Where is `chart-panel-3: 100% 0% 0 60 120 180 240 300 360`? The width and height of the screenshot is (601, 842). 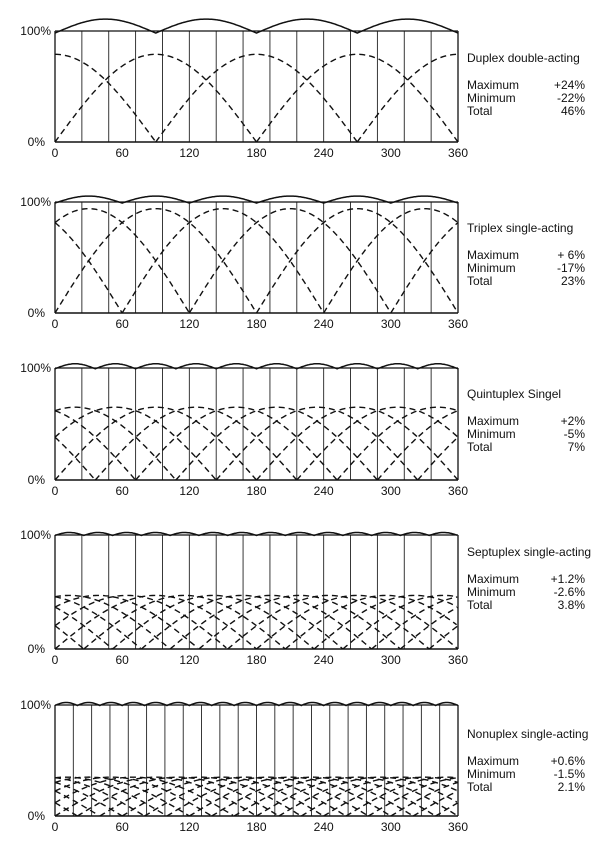
chart-panel-3: 100% 0% 0 60 120 180 240 300 360 is located at coordinates (244, 429).